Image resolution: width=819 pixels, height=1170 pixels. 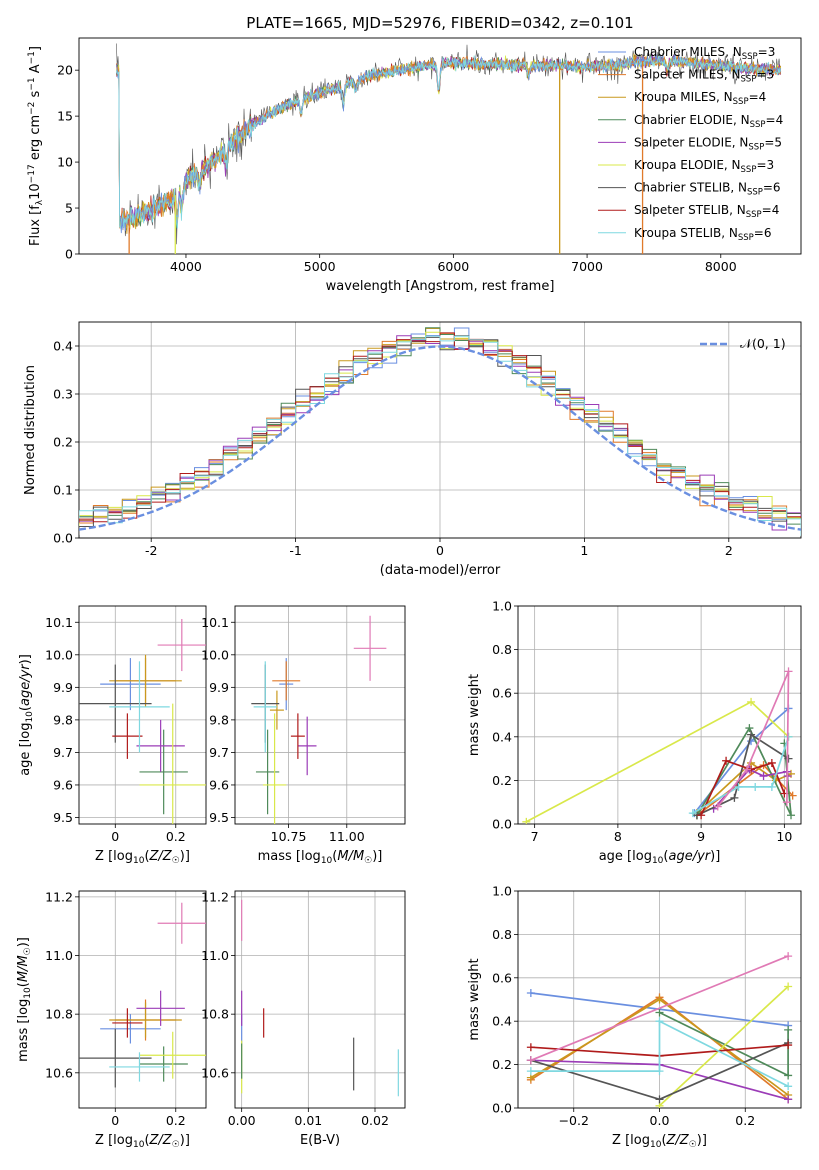 I want to click on legend-entry: Chabrier MILES, NSSP=3, so click(x=704, y=53).